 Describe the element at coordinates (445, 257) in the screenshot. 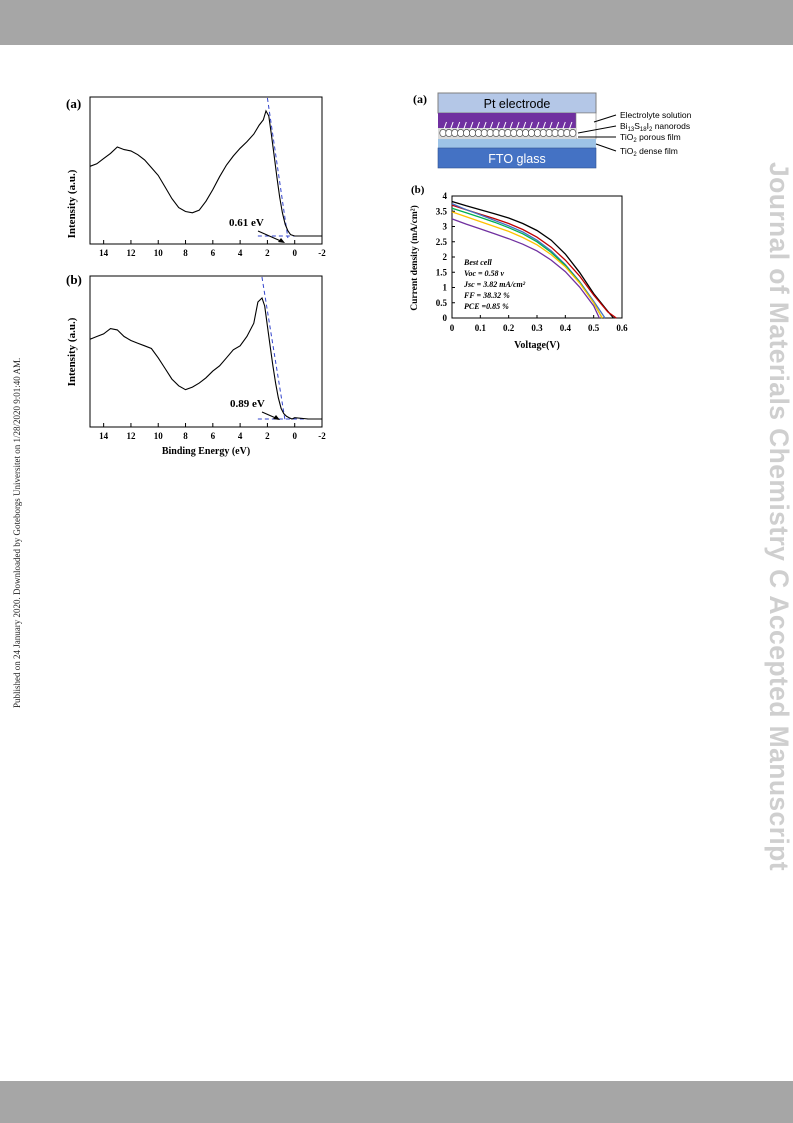

I see `y-tick-label: 2` at that location.